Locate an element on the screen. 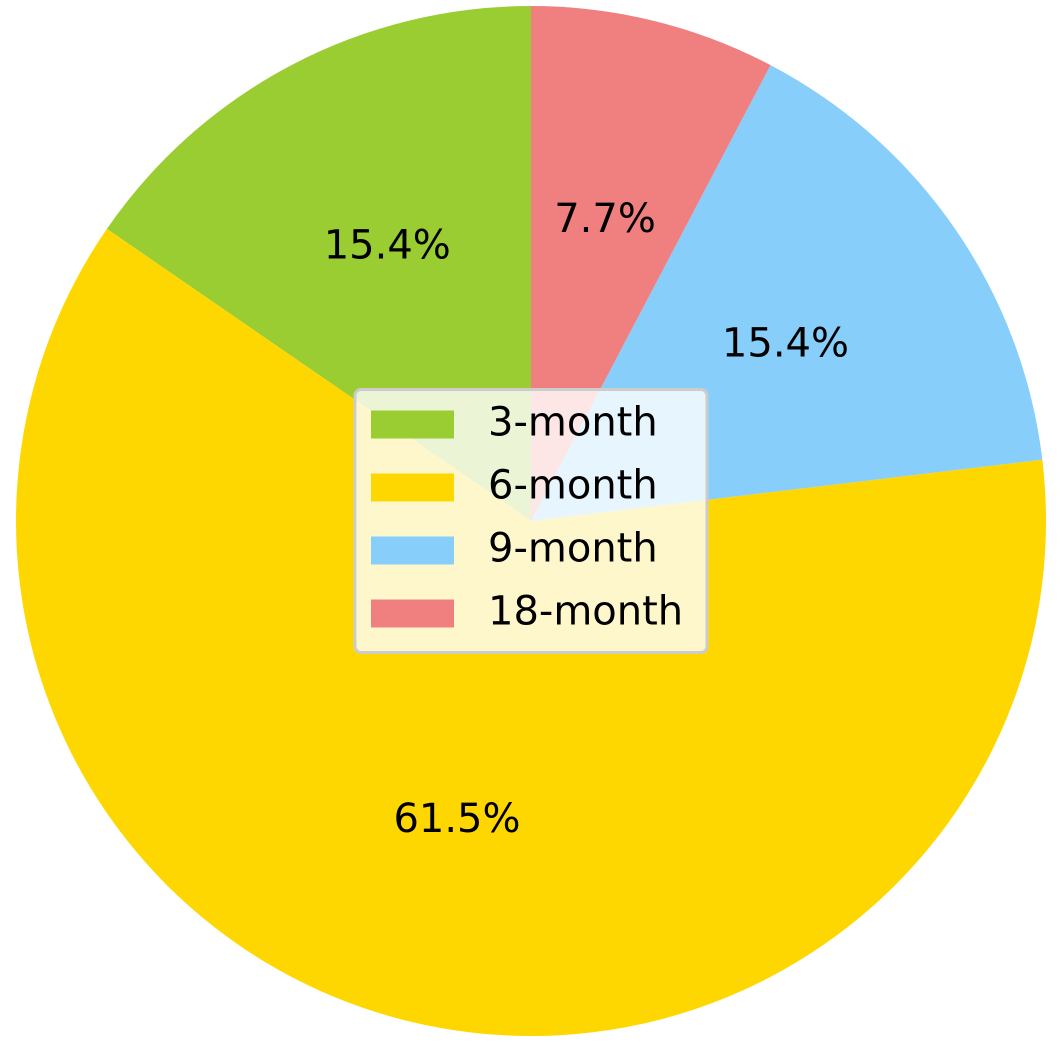  legend: 3-month 6-month 9-month 18-month is located at coordinates (531, 521).